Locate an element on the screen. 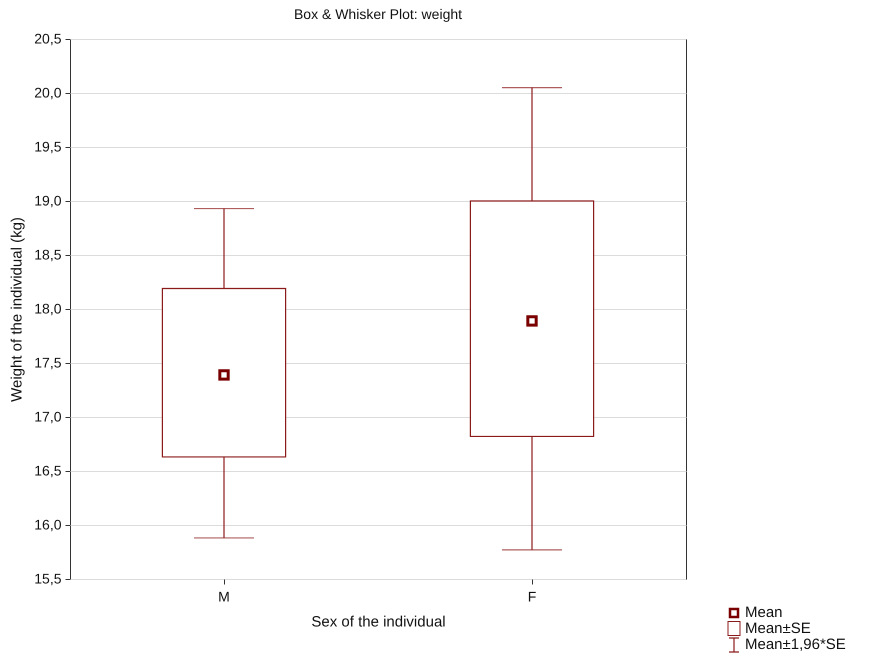  y-axis-title: Weight of the individual (kg) is located at coordinates (17, 309).